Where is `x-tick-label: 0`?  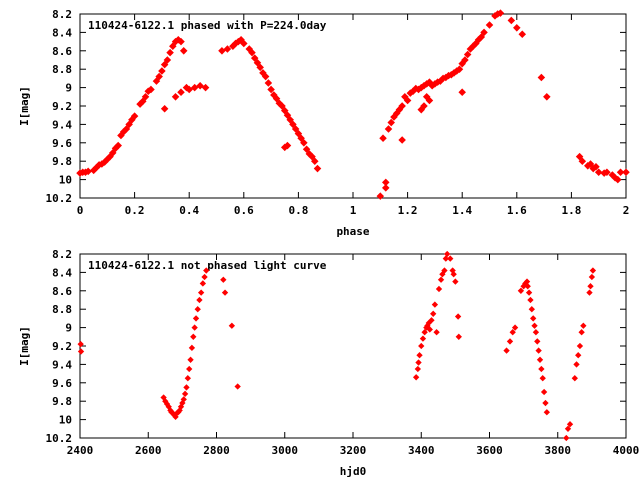
x-tick-label: 0 is located at coordinates (80, 210).